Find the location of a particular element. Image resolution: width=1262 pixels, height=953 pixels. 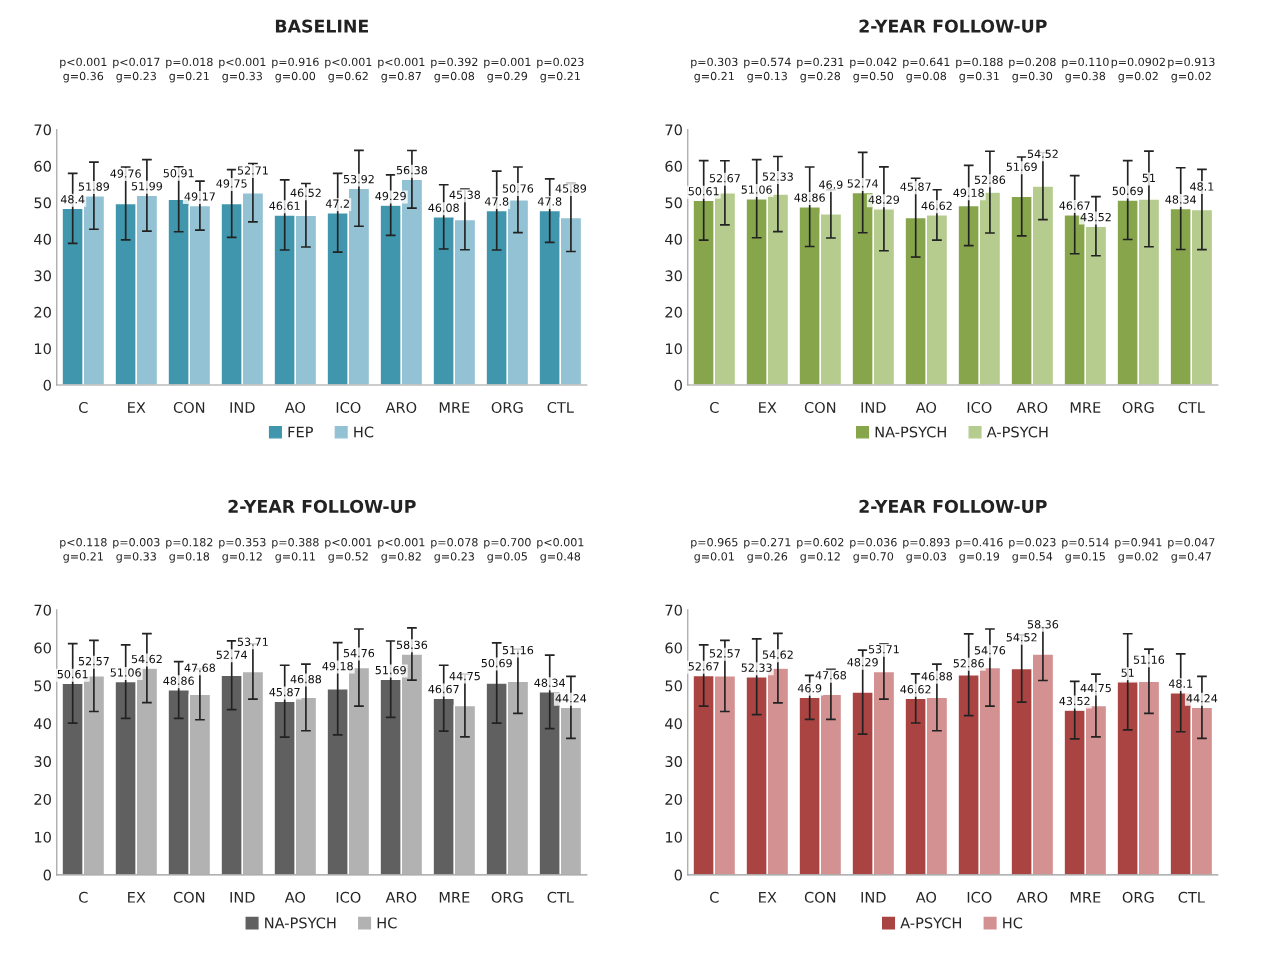

text: p=0.514 g=0.15 is located at coordinates (1085, 550).